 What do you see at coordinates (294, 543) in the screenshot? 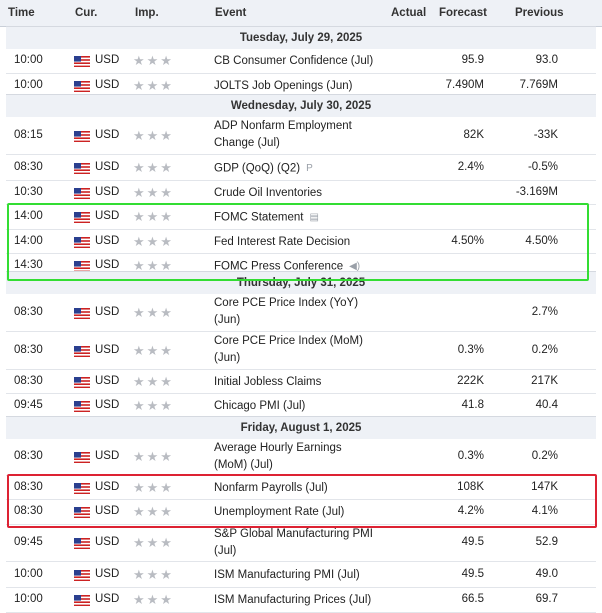
I see `event-name: S&P Global Manufacturing PMI (Jul)` at bounding box center [294, 543].